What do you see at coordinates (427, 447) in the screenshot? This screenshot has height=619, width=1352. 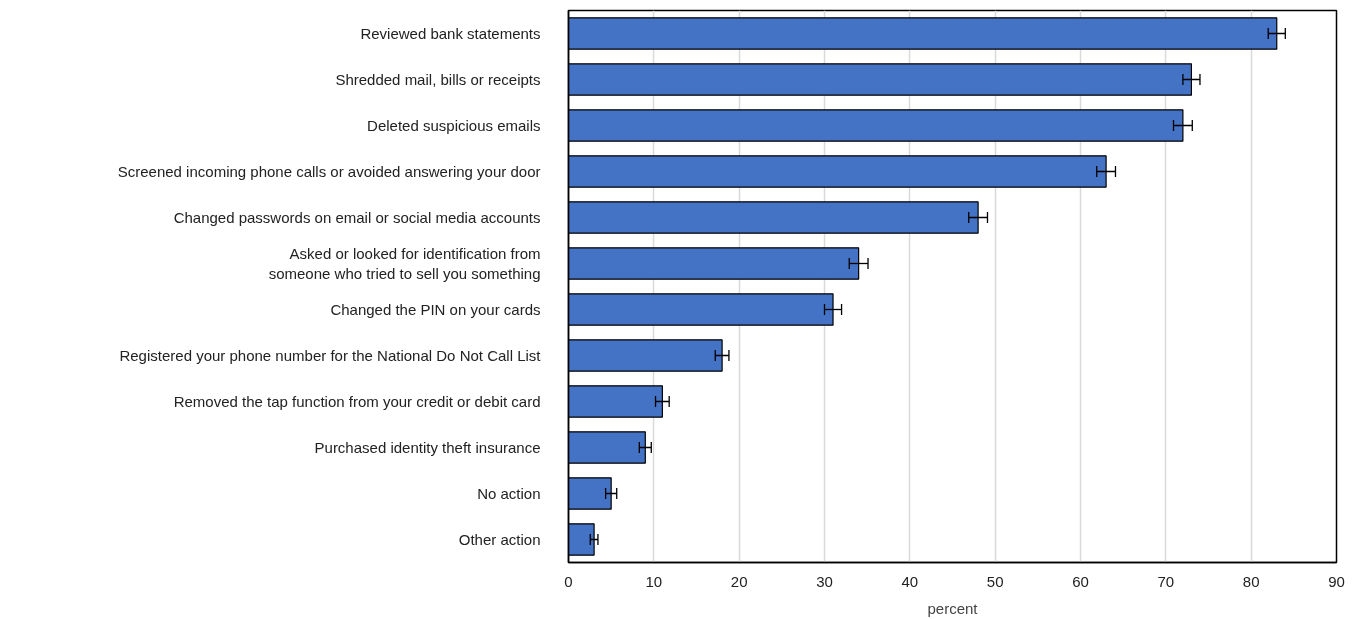 I see `y-tick-label: Purchased identity theft insurance` at bounding box center [427, 447].